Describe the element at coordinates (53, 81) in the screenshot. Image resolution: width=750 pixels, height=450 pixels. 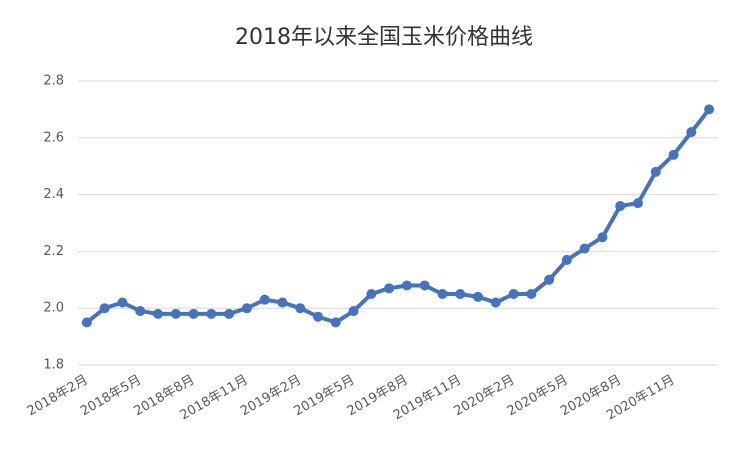
I see `y-tick-label: 2.8` at that location.